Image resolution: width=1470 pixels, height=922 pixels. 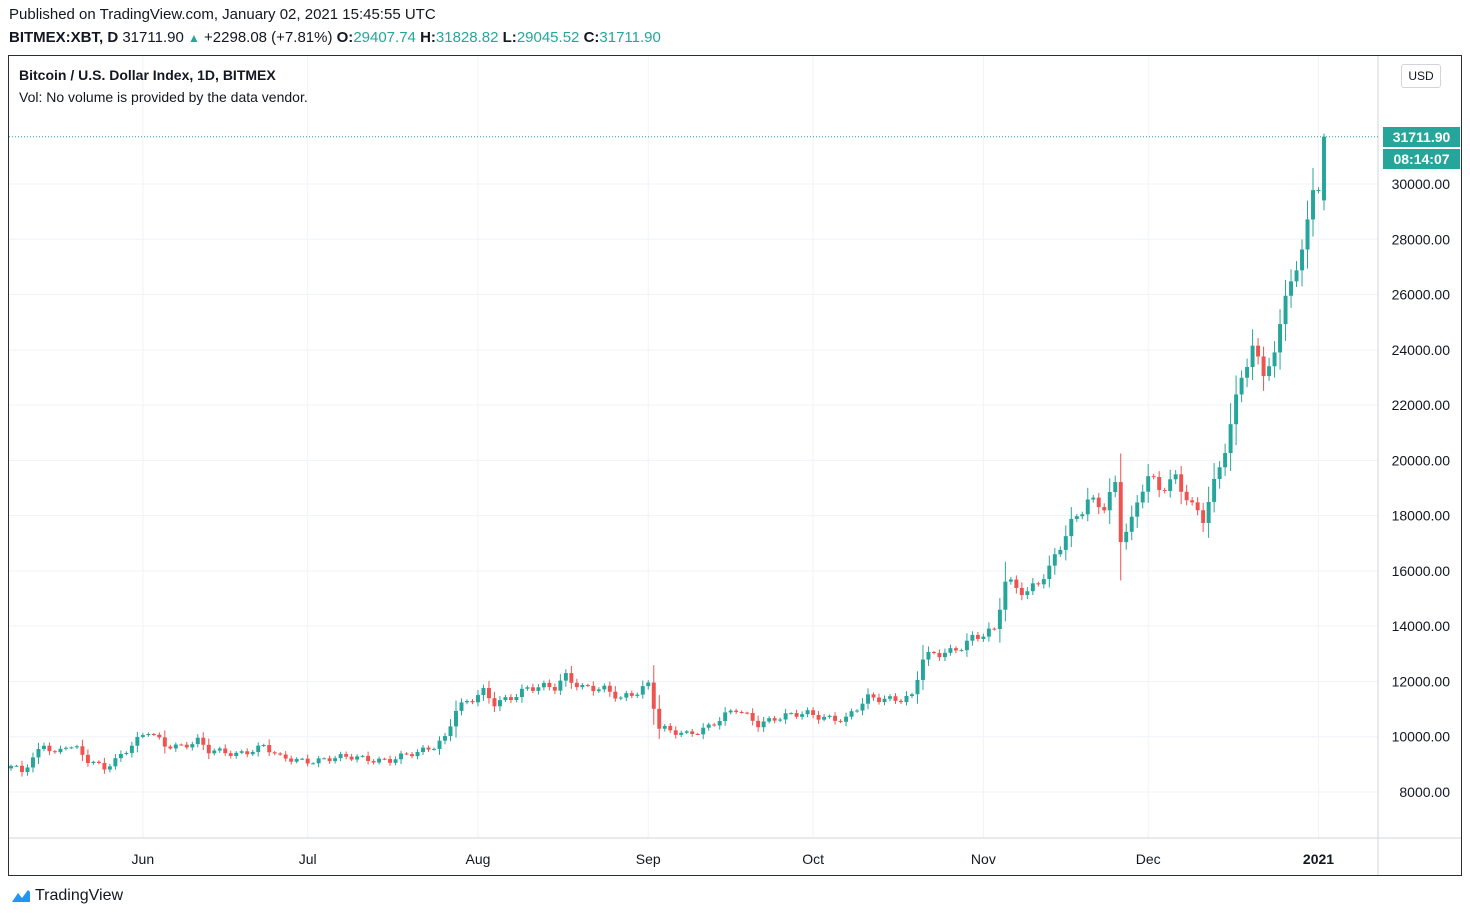 I want to click on high-value: 31828.82, so click(x=467, y=37).